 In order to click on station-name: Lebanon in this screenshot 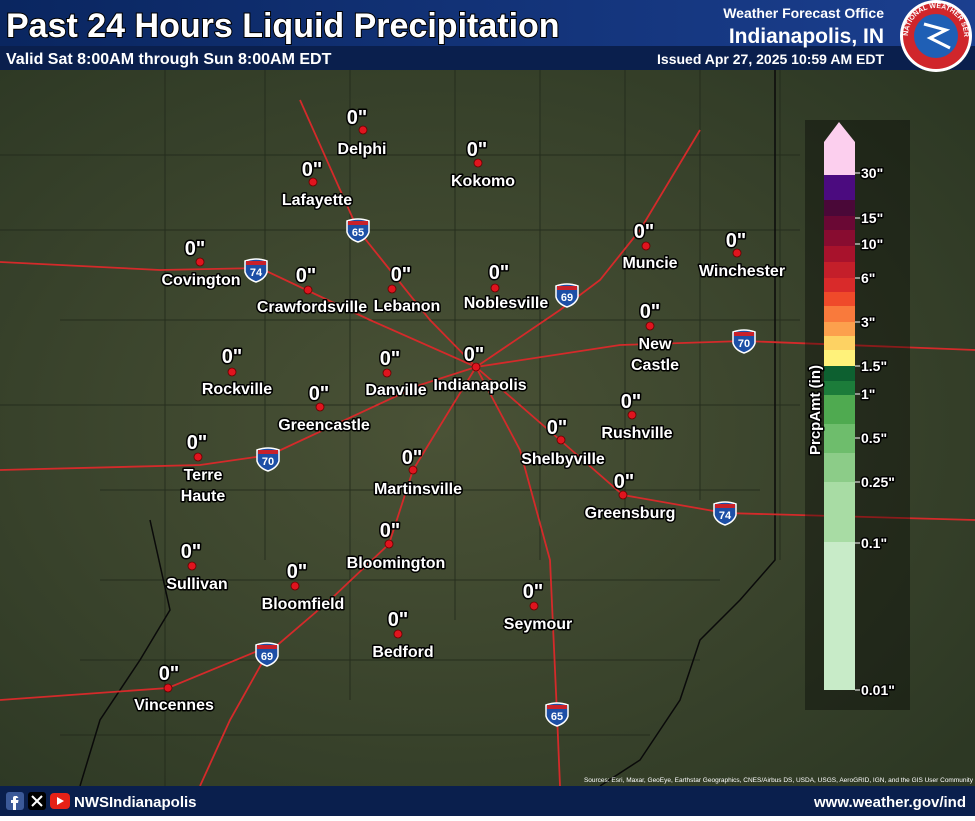, I will do `click(407, 306)`.